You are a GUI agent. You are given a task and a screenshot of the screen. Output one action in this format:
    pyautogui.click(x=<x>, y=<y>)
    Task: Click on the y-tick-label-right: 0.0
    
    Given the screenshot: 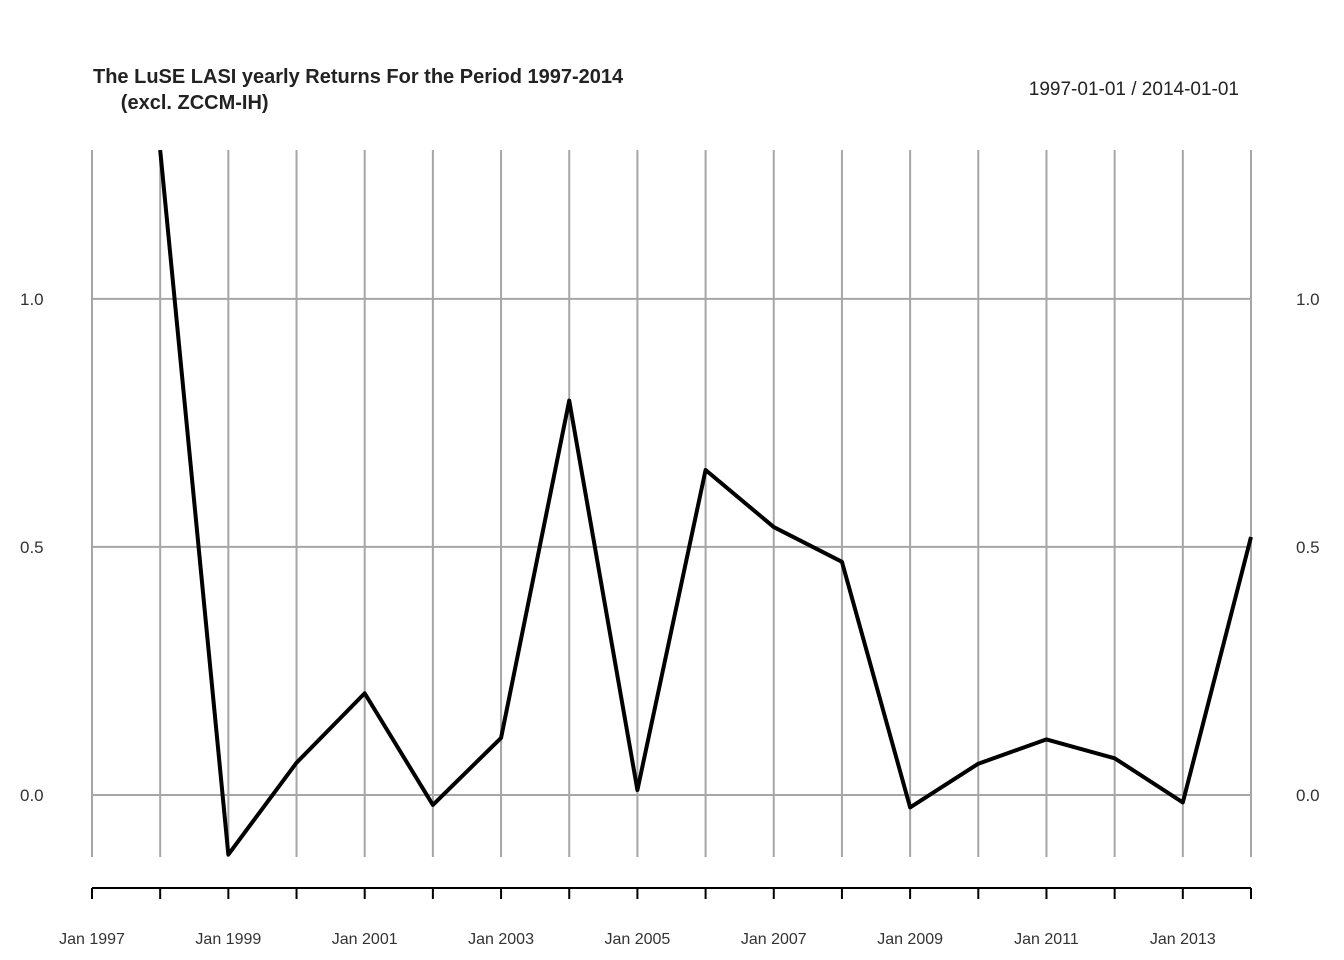 What is the action you would take?
    pyautogui.click(x=1308, y=795)
    